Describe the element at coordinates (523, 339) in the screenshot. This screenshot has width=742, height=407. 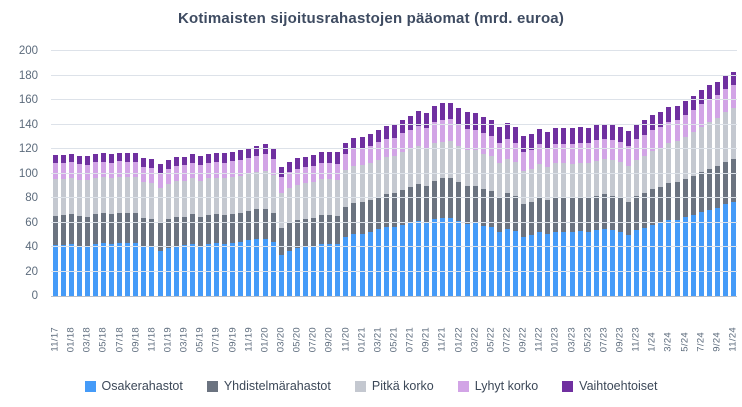
I see `x-tick-label: 09/22` at that location.